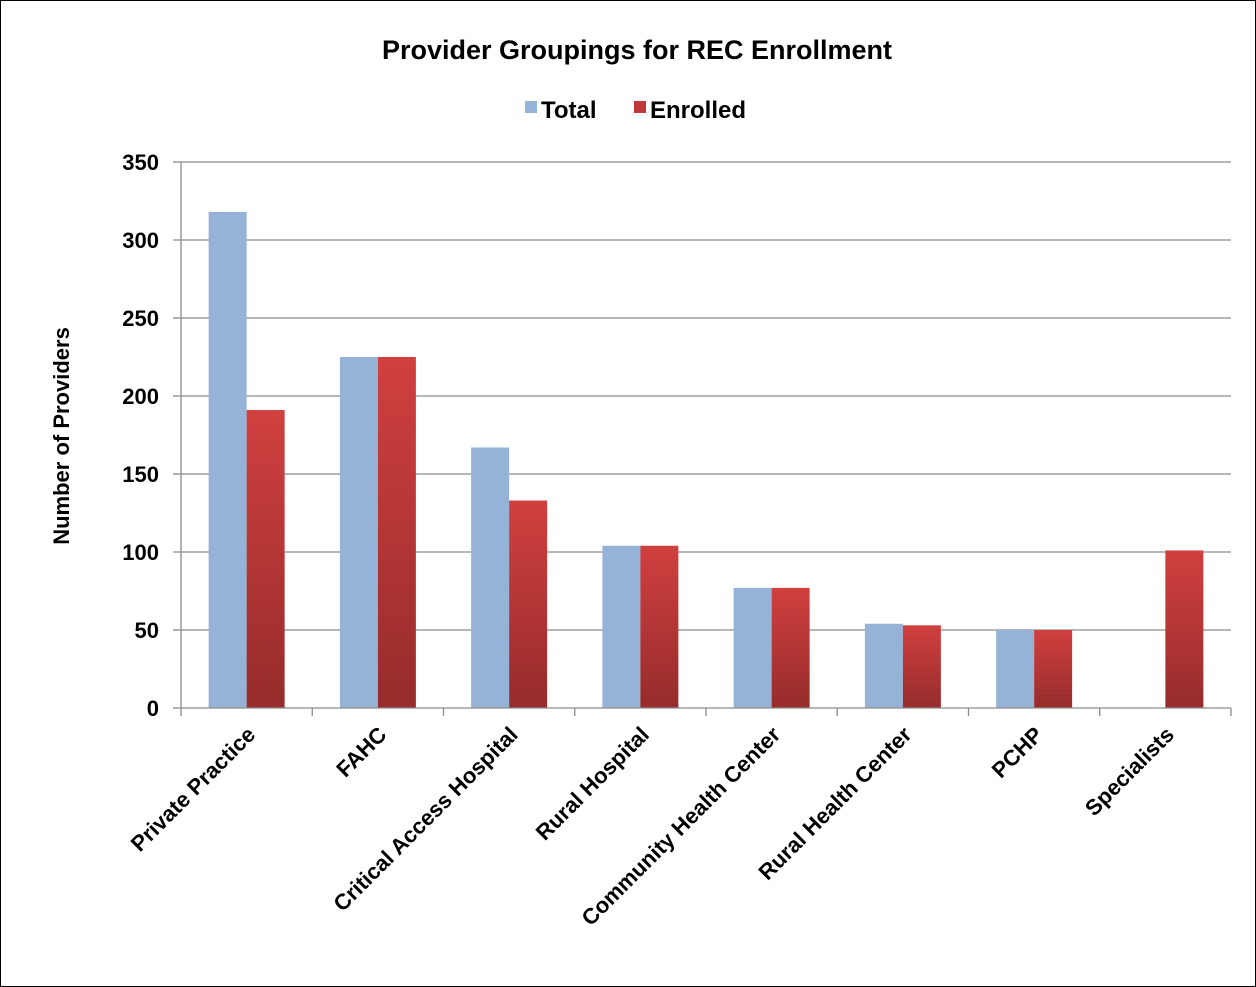  What do you see at coordinates (193, 789) in the screenshot?
I see `category-label: Private Practice` at bounding box center [193, 789].